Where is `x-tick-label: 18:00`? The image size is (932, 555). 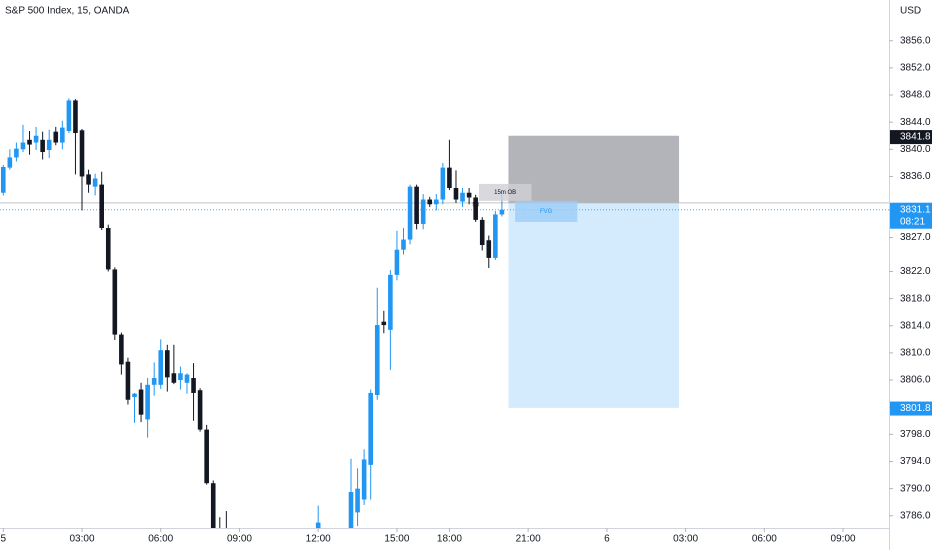
x-tick-label: 18:00 is located at coordinates (449, 539).